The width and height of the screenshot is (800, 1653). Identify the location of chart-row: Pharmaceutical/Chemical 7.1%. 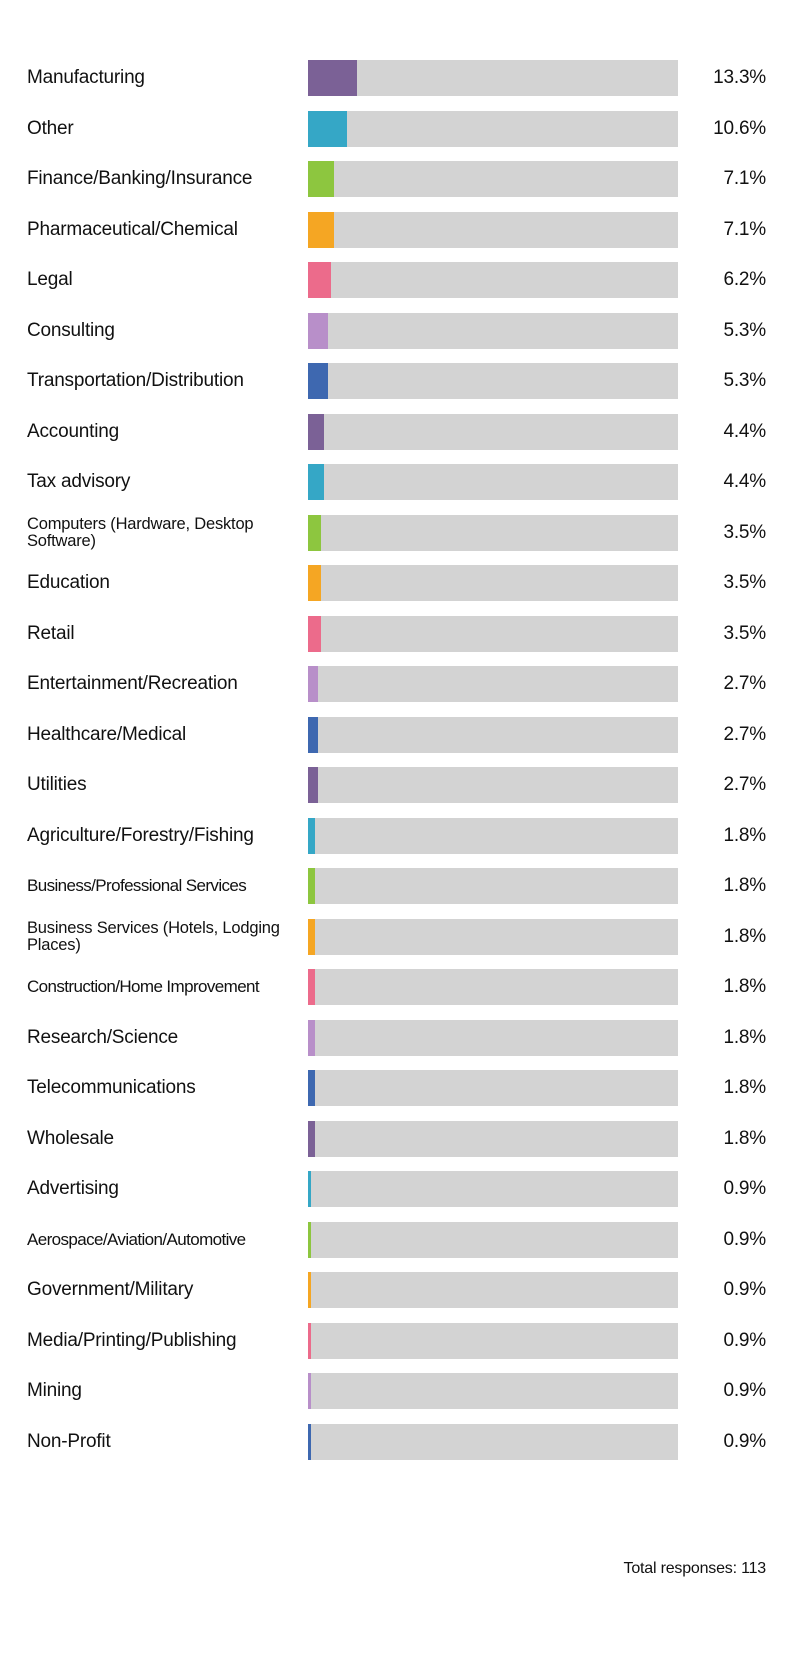
(400, 229).